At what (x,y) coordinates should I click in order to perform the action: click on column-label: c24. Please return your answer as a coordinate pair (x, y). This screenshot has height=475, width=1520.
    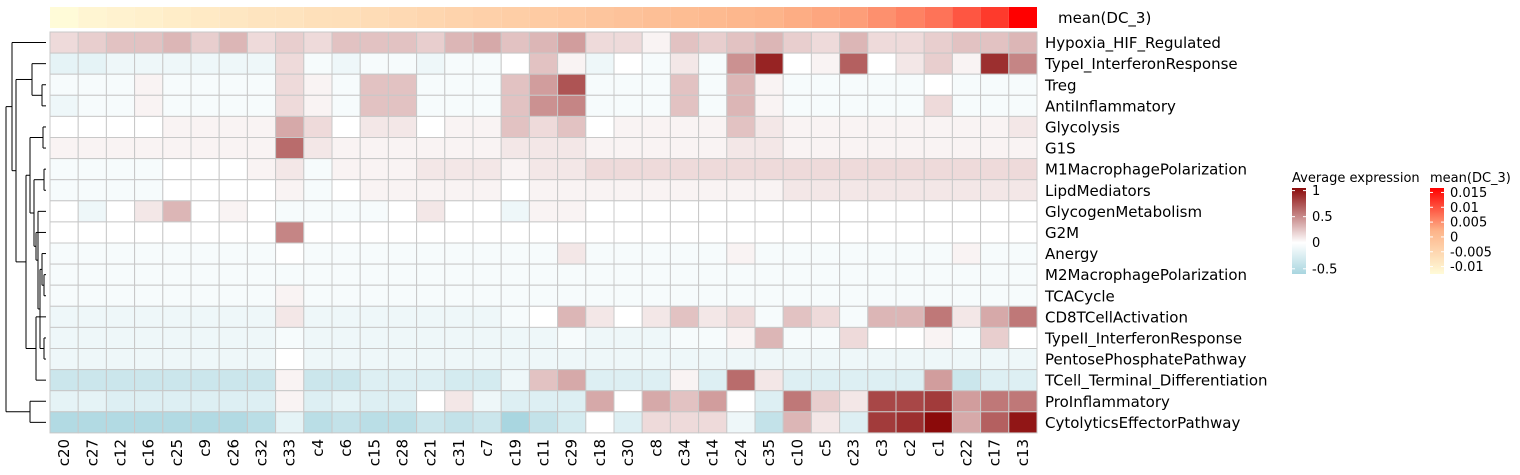
    Looking at the image, I should click on (741, 452).